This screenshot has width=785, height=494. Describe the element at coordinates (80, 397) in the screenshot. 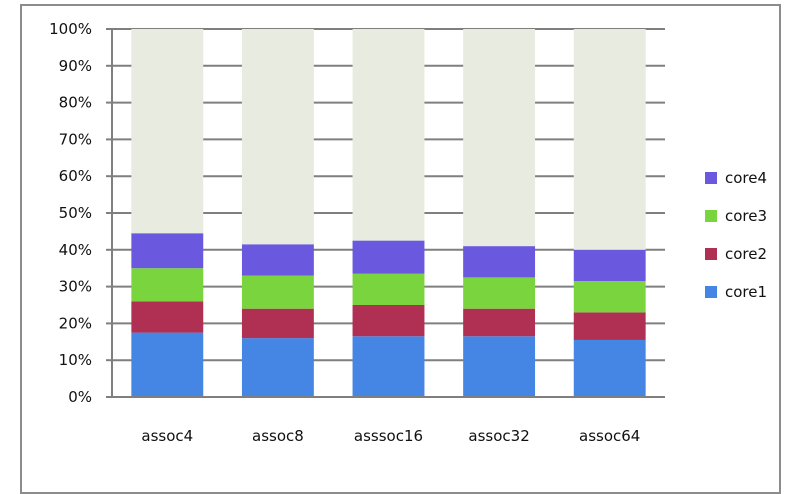

I see `y-tick-label: 0%` at that location.